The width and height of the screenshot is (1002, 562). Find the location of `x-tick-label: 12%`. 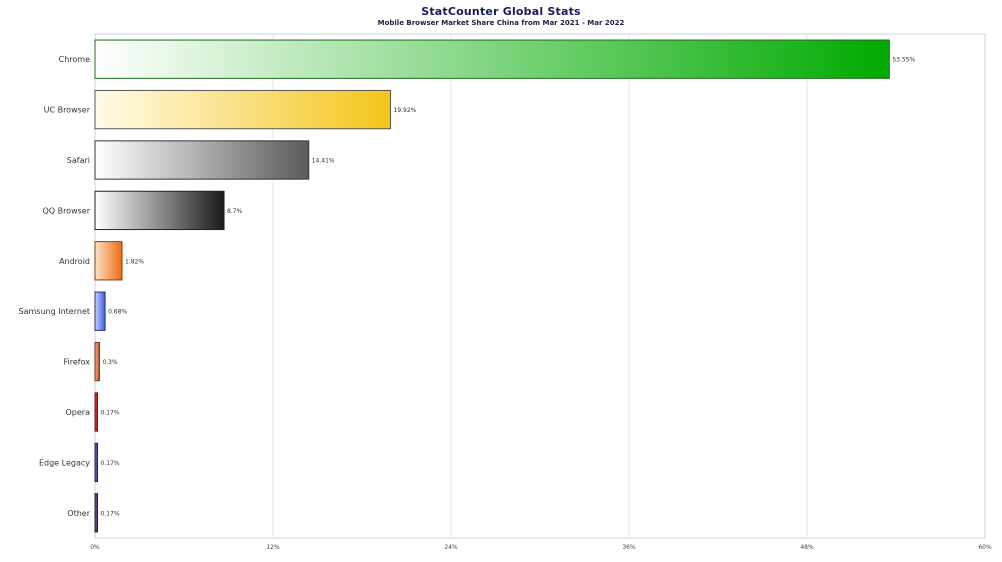

x-tick-label: 12% is located at coordinates (273, 547).